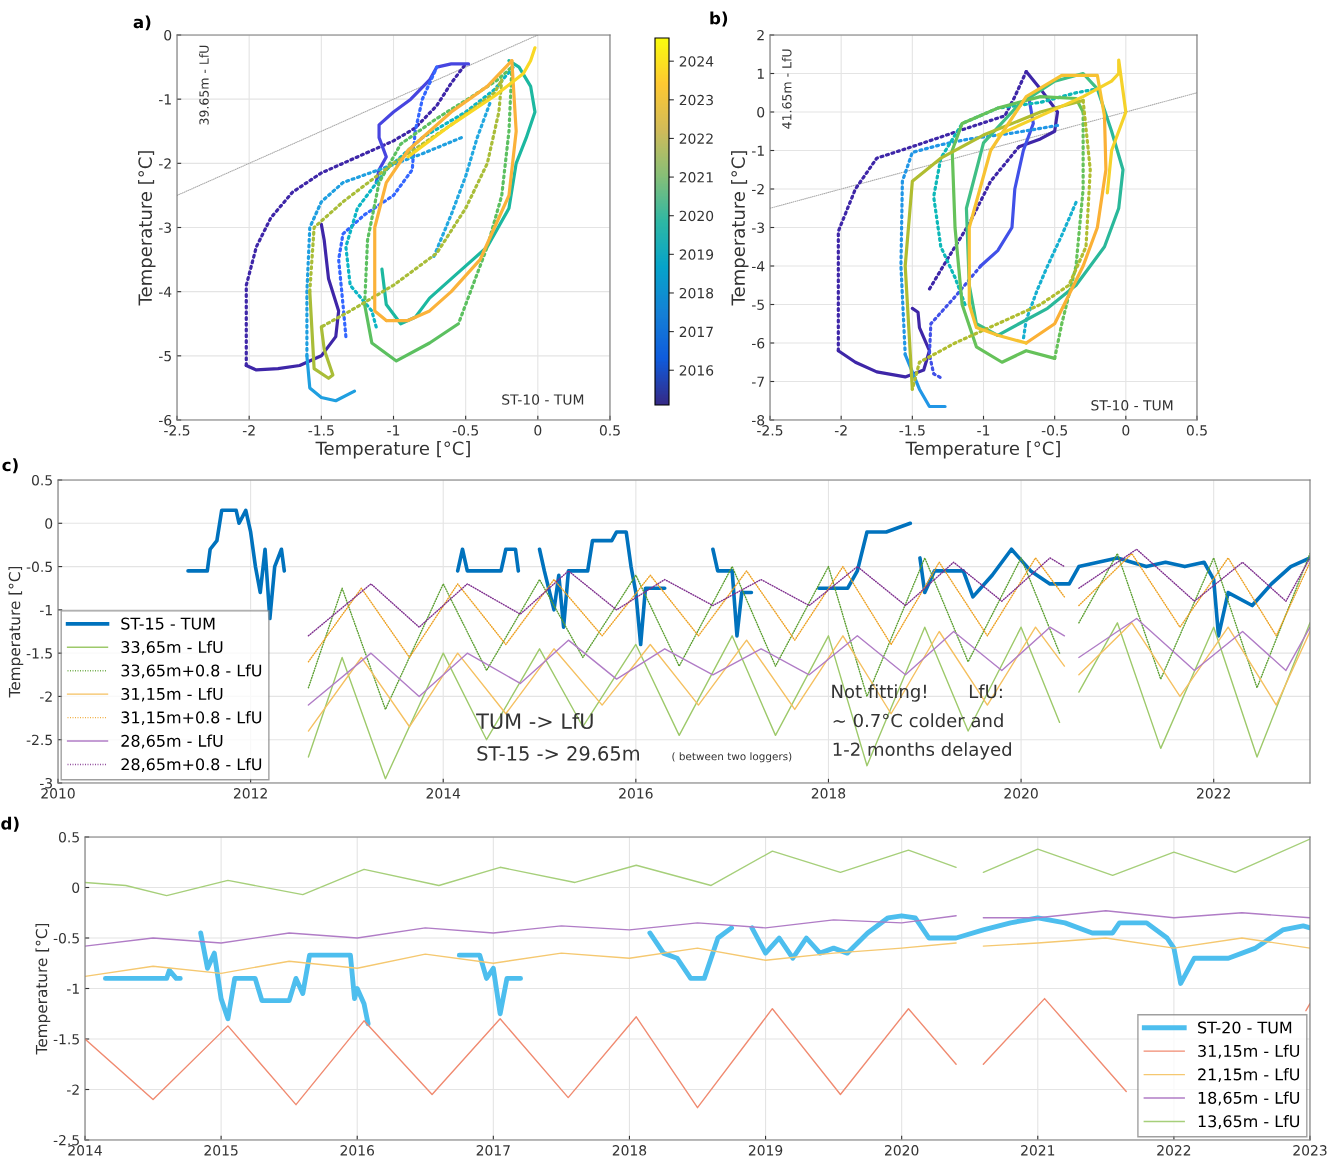 This screenshot has height=1166, width=1335. I want to click on annotation: ( between two loggers), so click(732, 757).